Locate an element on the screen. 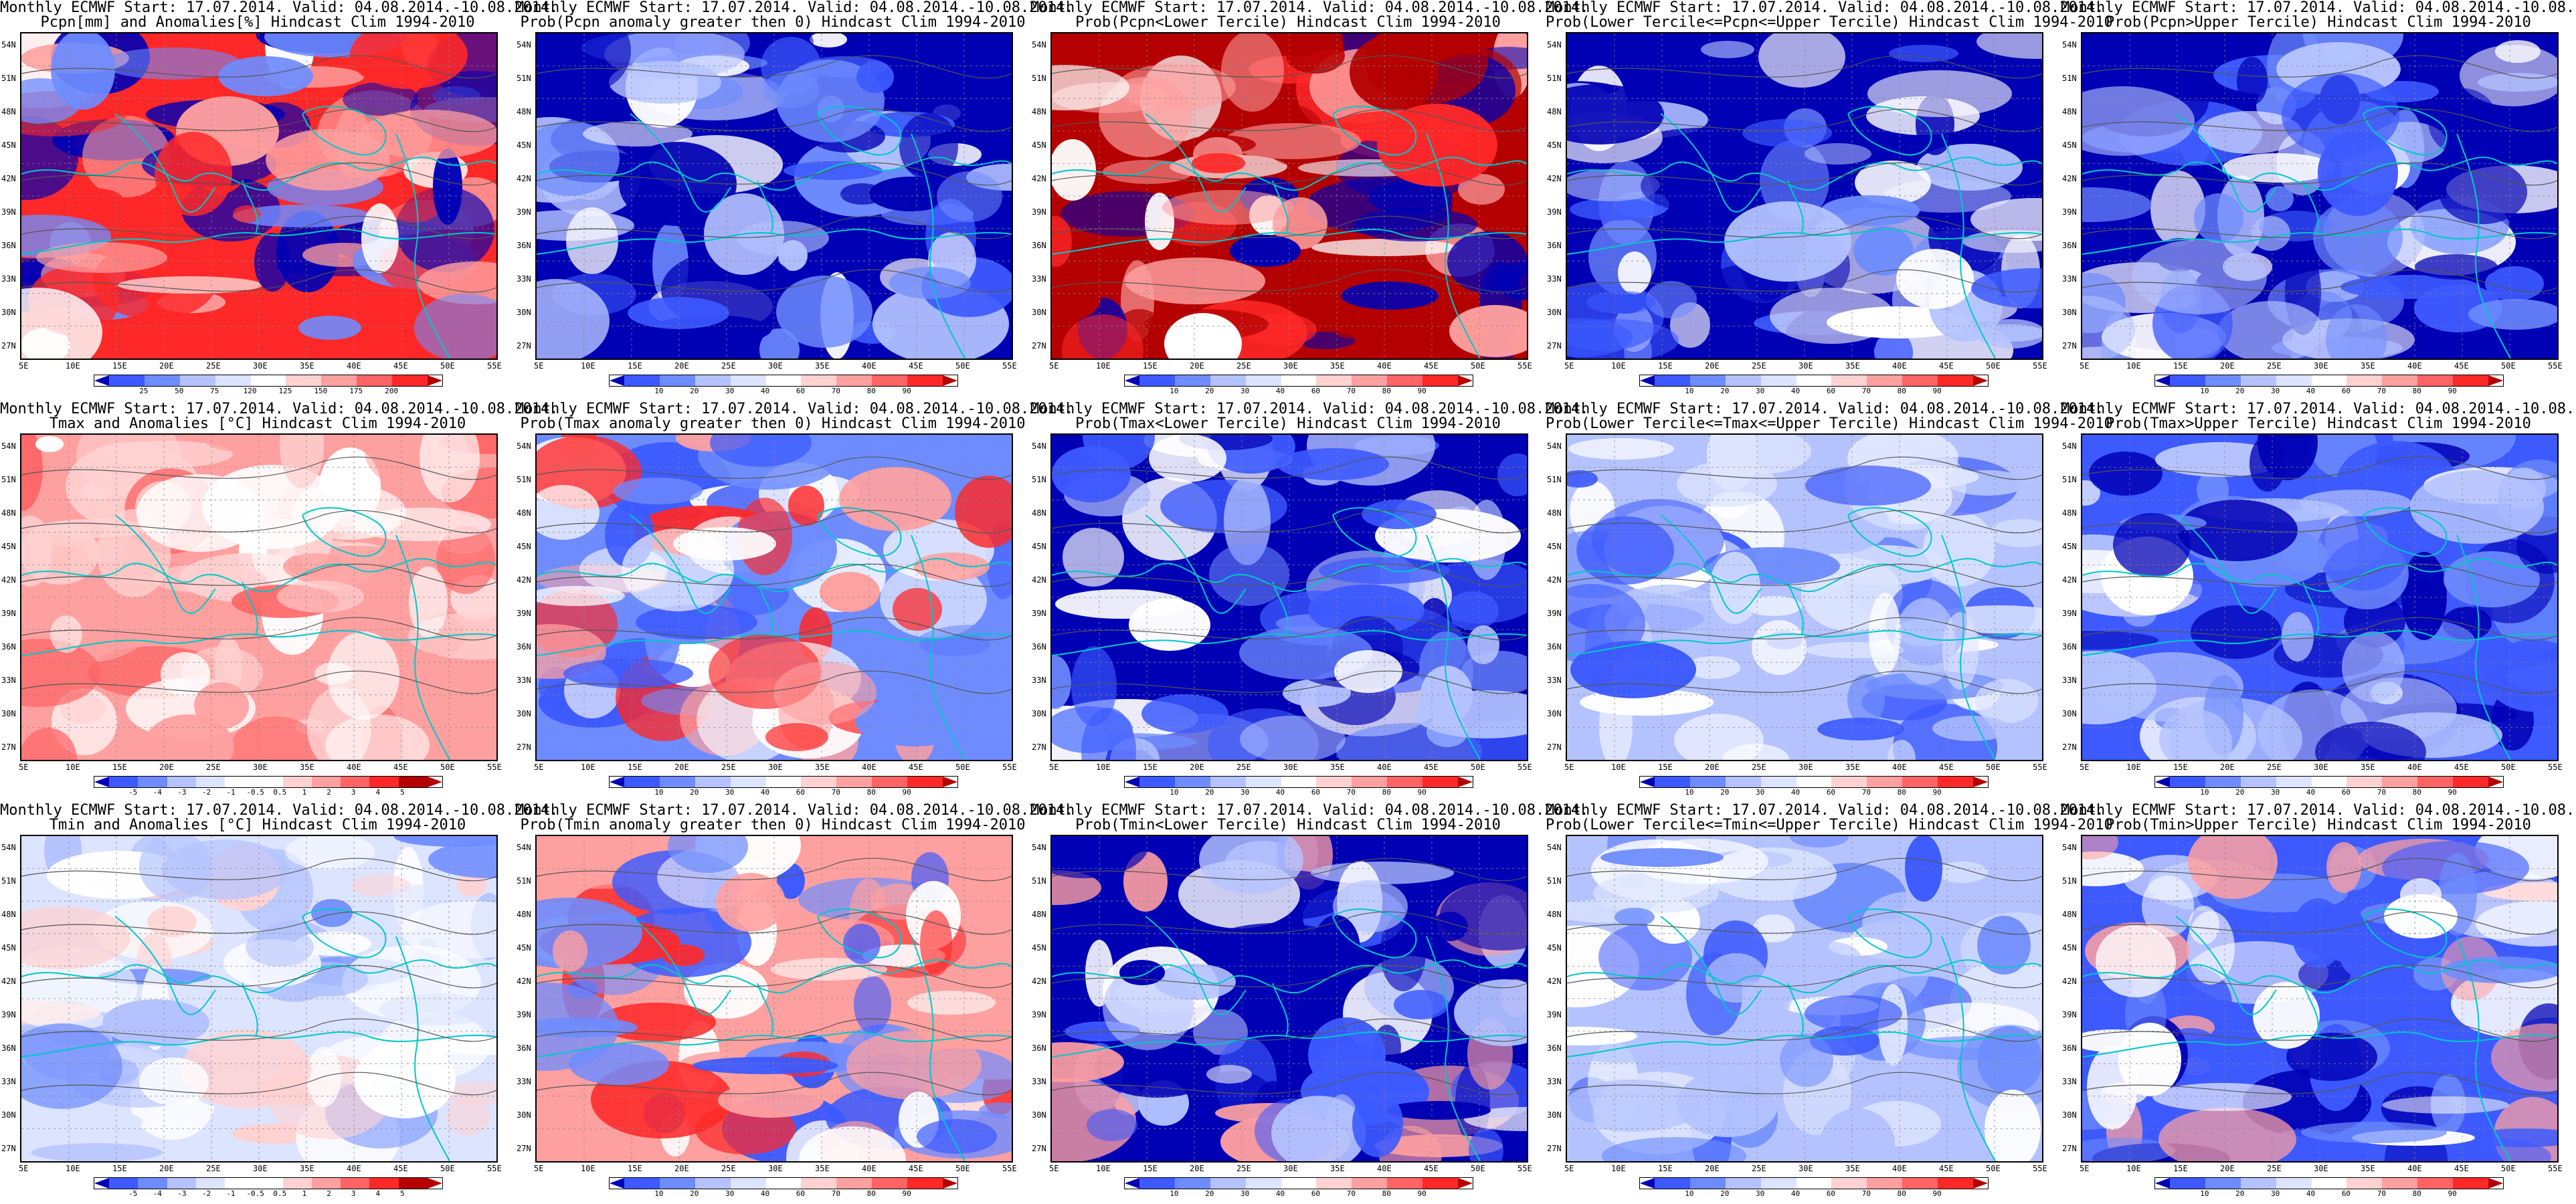 This screenshot has height=1204, width=2576. longitude-label: 20E is located at coordinates (2227, 1168).